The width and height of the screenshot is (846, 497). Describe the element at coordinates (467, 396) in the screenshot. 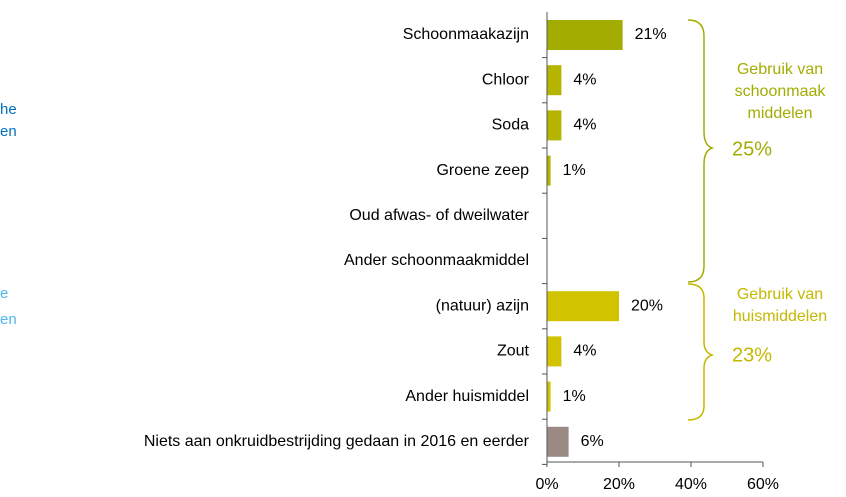

I see `category-label: Ander huismiddel` at that location.